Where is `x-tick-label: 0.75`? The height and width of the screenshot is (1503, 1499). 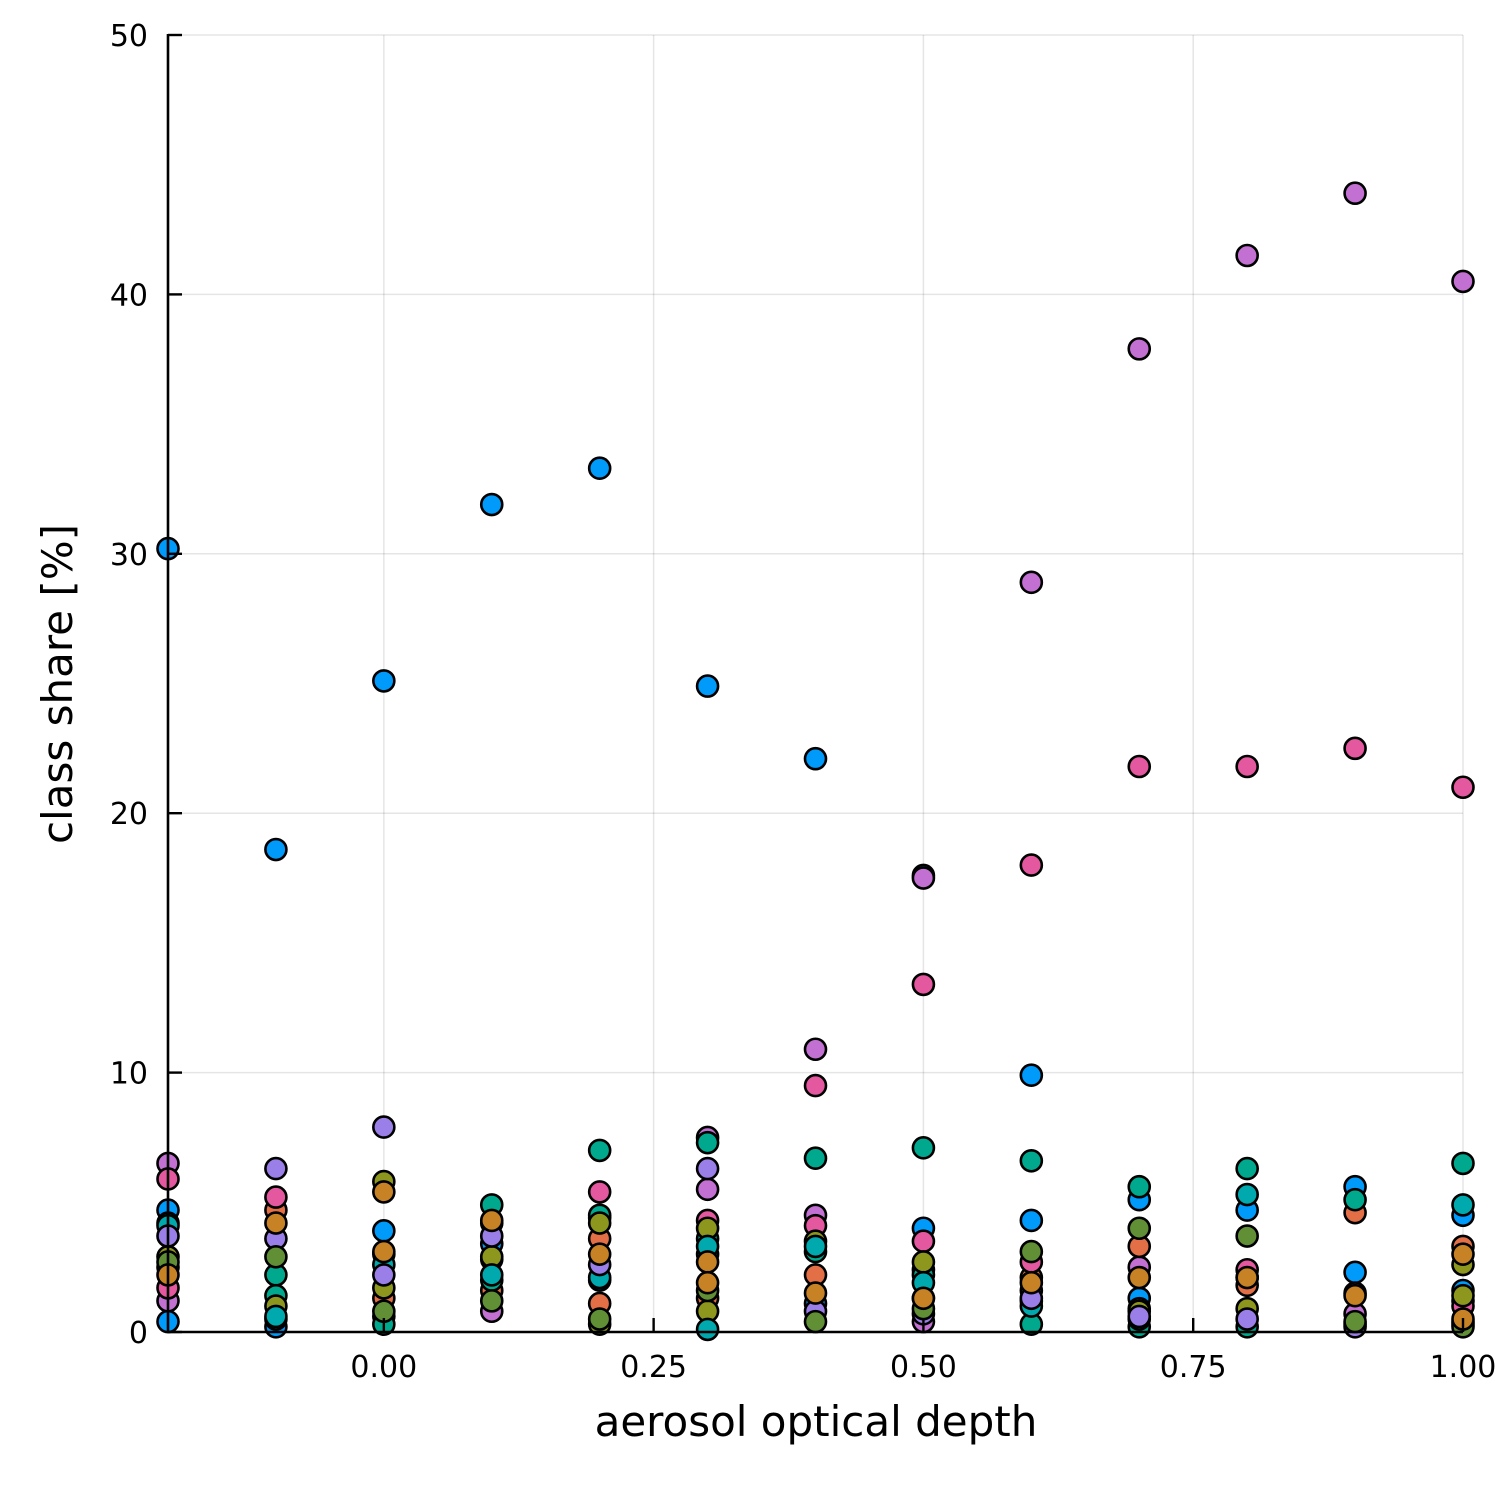 x-tick-label: 0.75 is located at coordinates (1193, 1367).